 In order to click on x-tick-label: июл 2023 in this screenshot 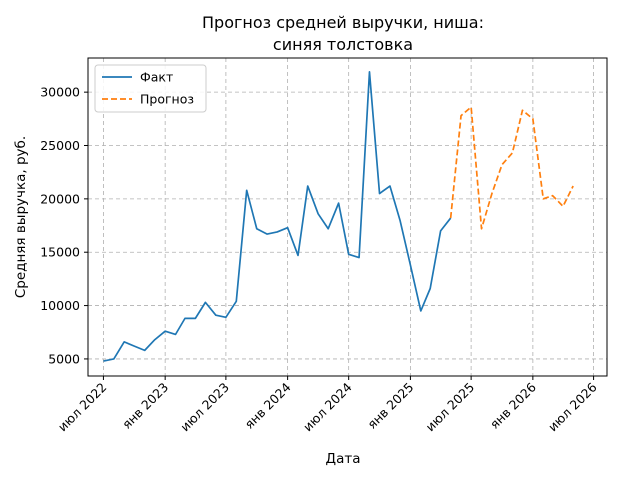, I will do `click(204, 407)`.